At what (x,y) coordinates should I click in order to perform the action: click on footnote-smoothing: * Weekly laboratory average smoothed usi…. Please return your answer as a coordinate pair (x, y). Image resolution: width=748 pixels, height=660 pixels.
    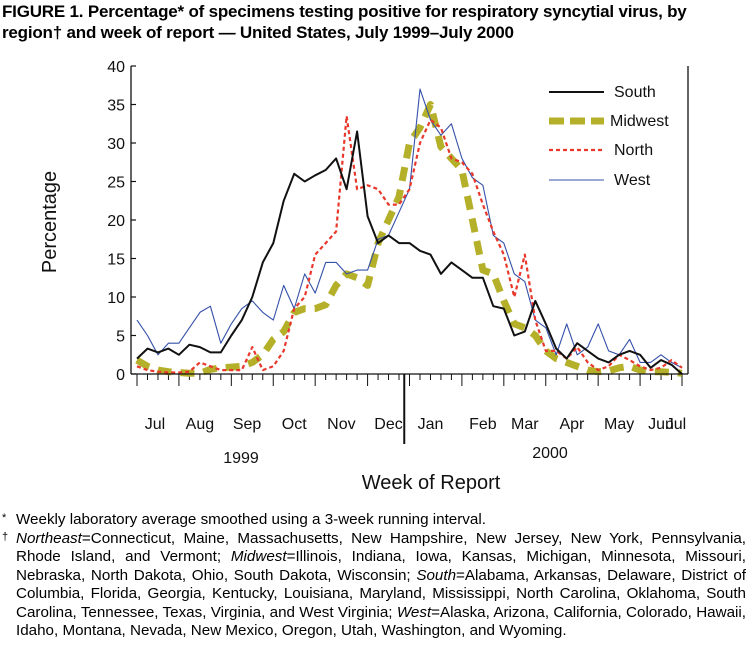
    Looking at the image, I should click on (374, 520).